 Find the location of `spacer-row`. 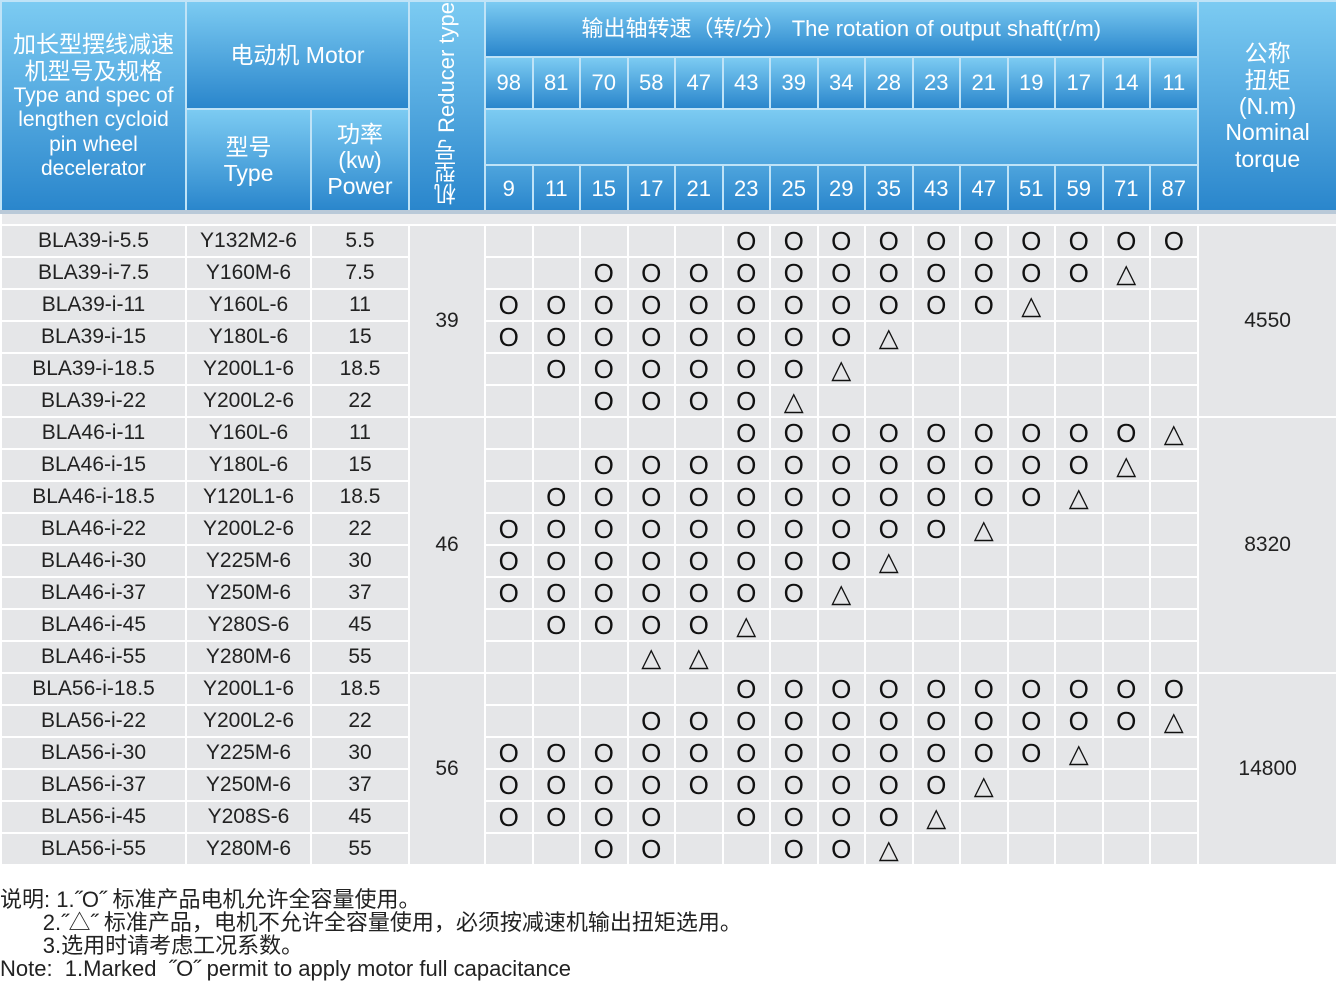

spacer-row is located at coordinates (668, 218).